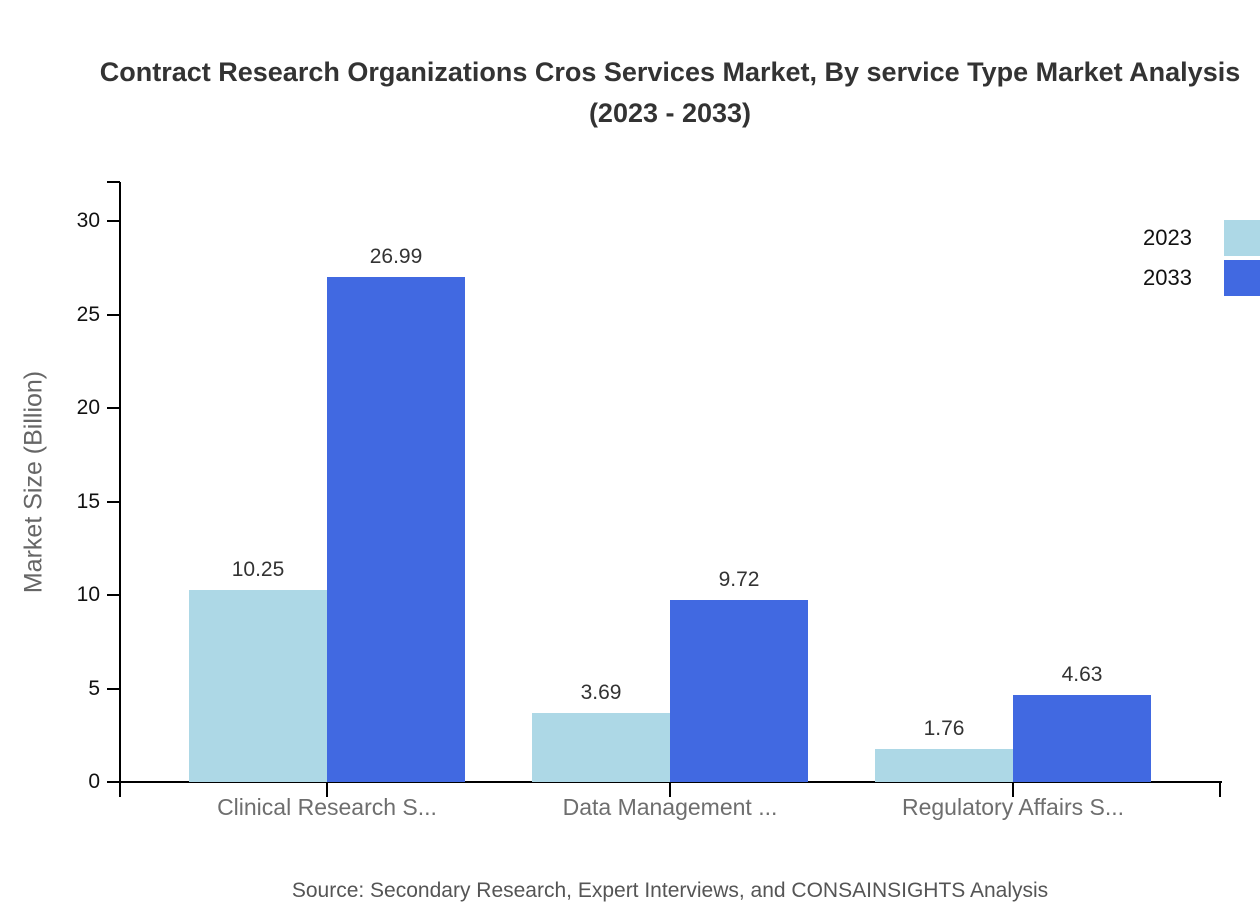 This screenshot has width=1260, height=920. I want to click on y-tick-label: 20, so click(88, 407).